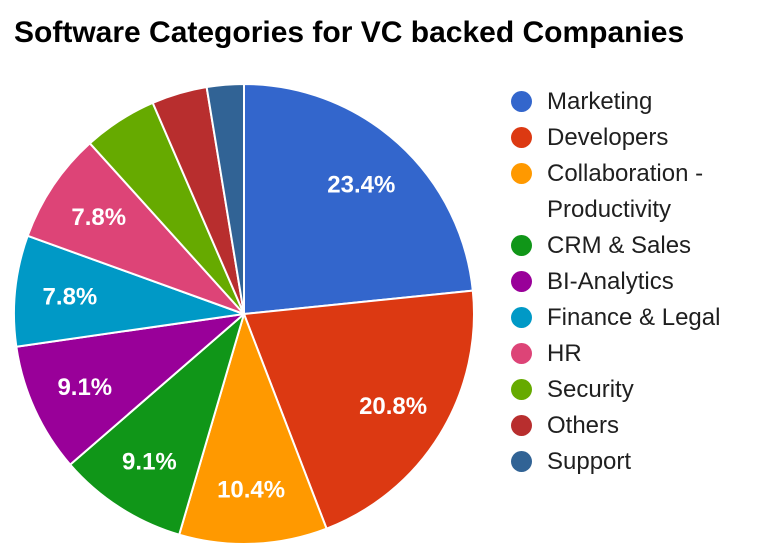  I want to click on legend-item-developers: Developers, so click(640, 138).